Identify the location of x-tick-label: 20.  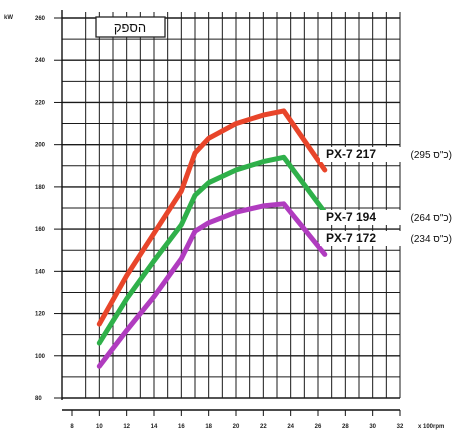
(236, 427).